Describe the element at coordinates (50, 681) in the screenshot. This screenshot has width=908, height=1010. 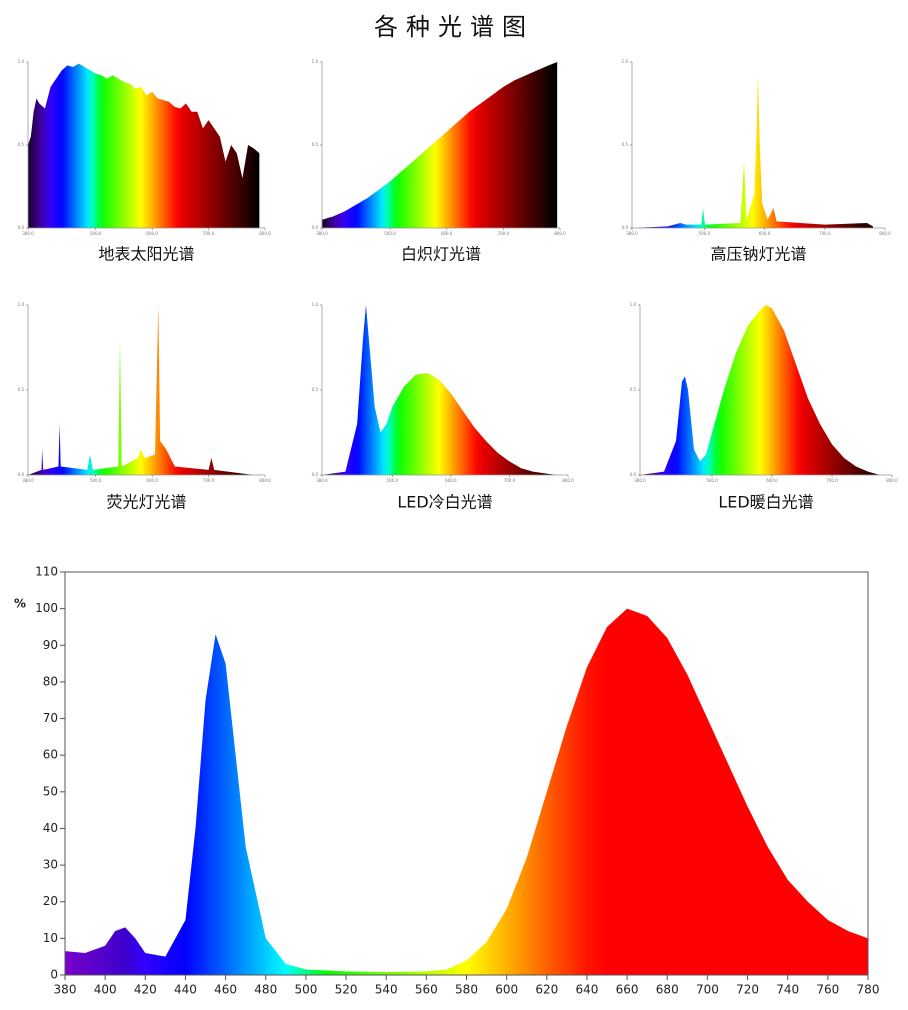
I see `y-tick-label: 80` at that location.